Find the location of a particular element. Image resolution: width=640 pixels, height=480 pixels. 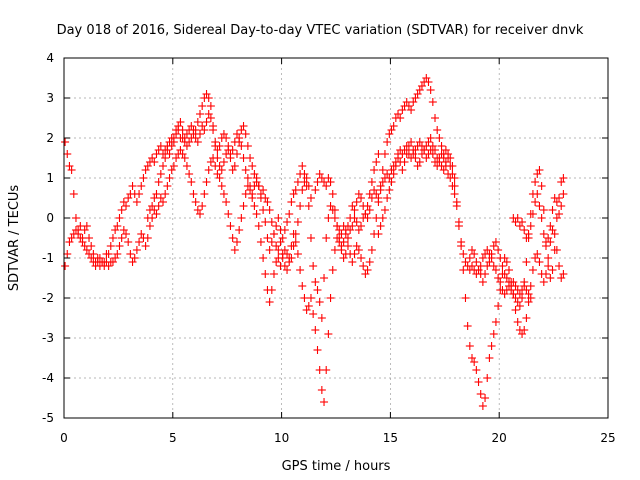

x-tick-label: 15 is located at coordinates (390, 438).